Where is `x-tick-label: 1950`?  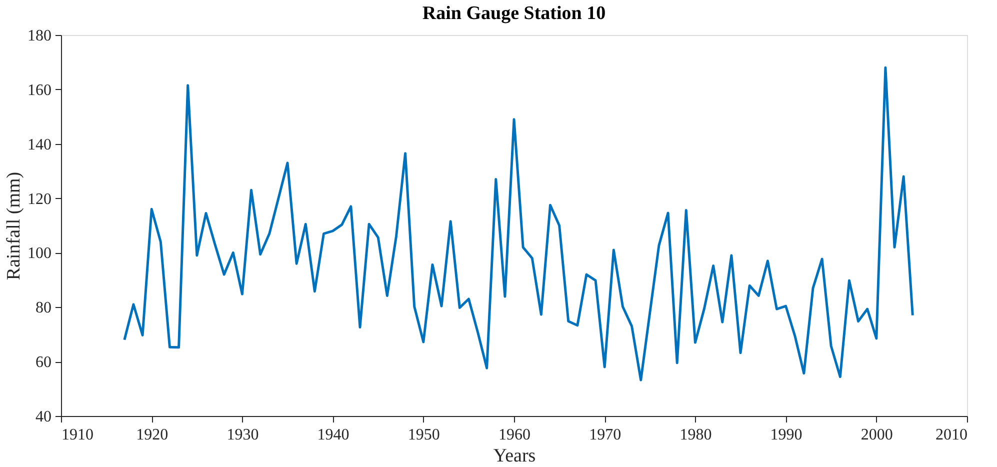
x-tick-label: 1950 is located at coordinates (424, 435).